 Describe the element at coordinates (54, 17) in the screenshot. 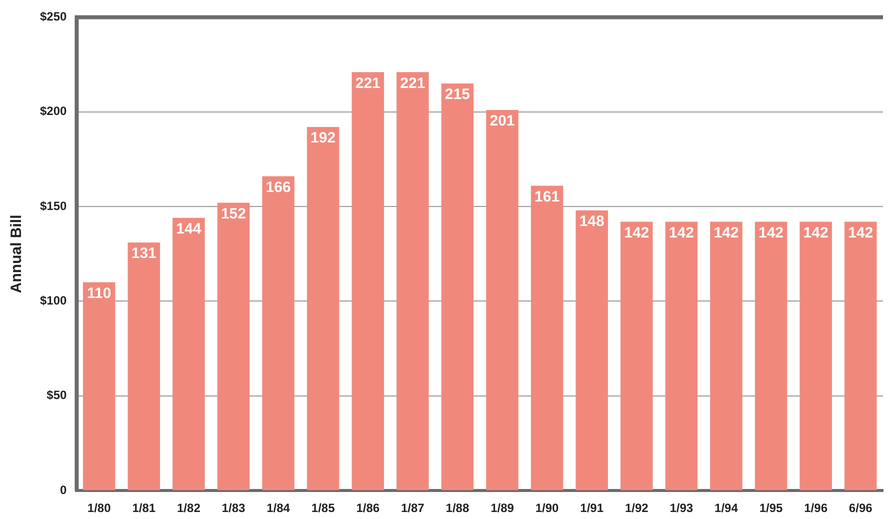

I see `y-tick-label: $250` at that location.